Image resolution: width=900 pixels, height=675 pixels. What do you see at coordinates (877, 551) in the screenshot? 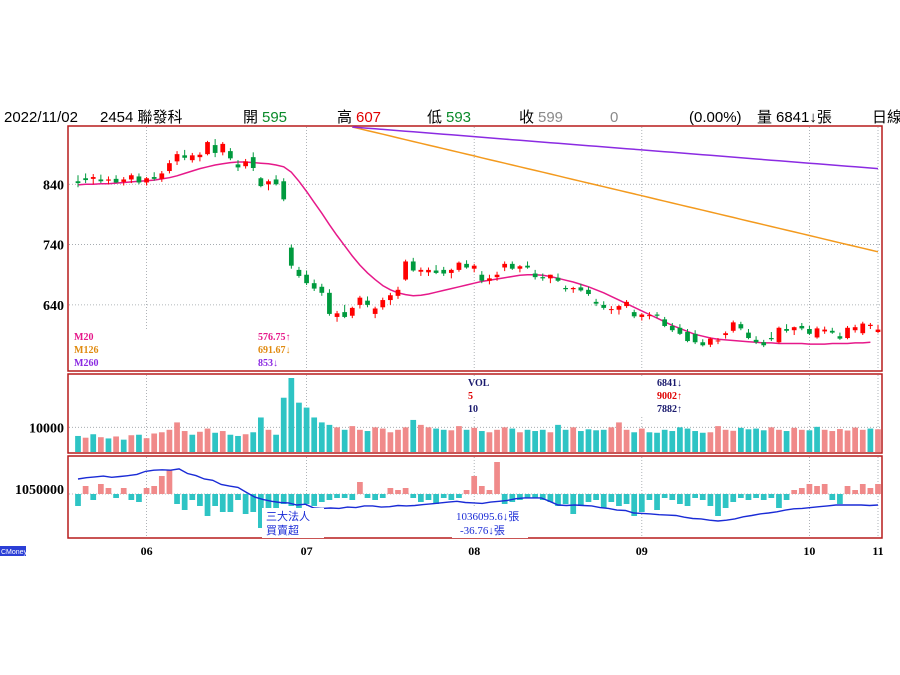
I see `month-label-11: 11` at bounding box center [877, 551].